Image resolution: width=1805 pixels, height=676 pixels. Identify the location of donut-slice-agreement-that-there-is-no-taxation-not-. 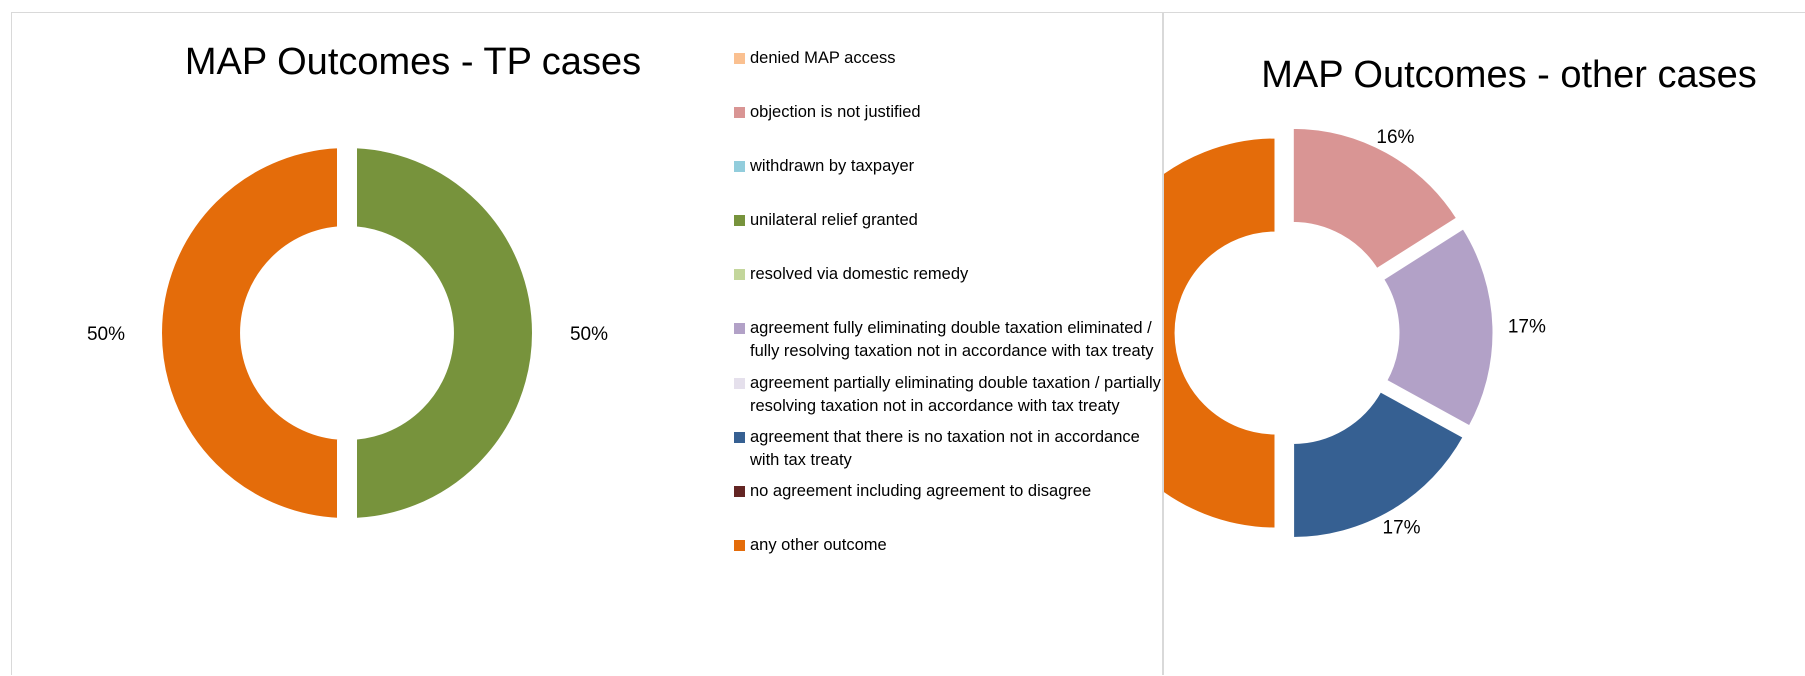
(1379, 464).